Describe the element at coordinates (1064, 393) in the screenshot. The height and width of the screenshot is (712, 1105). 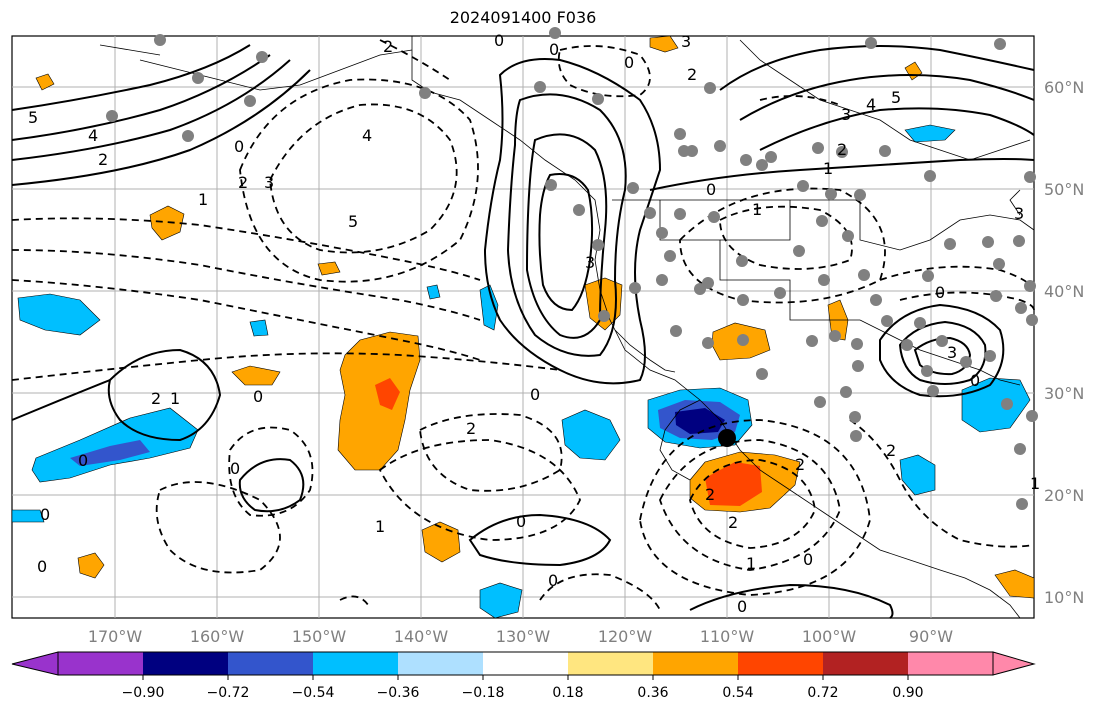
I see `latitude-label: 30°N` at that location.